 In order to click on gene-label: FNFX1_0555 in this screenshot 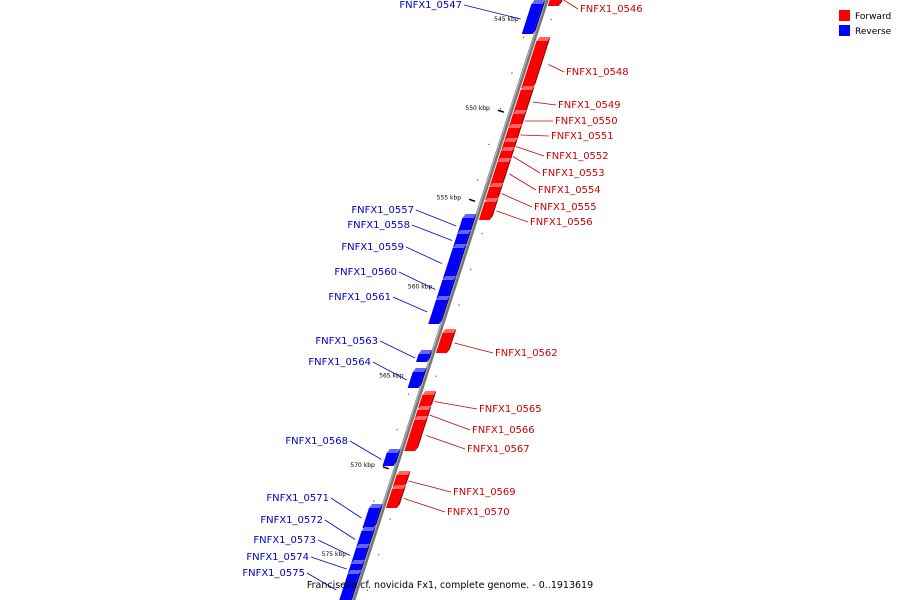, I will do `click(565, 207)`.